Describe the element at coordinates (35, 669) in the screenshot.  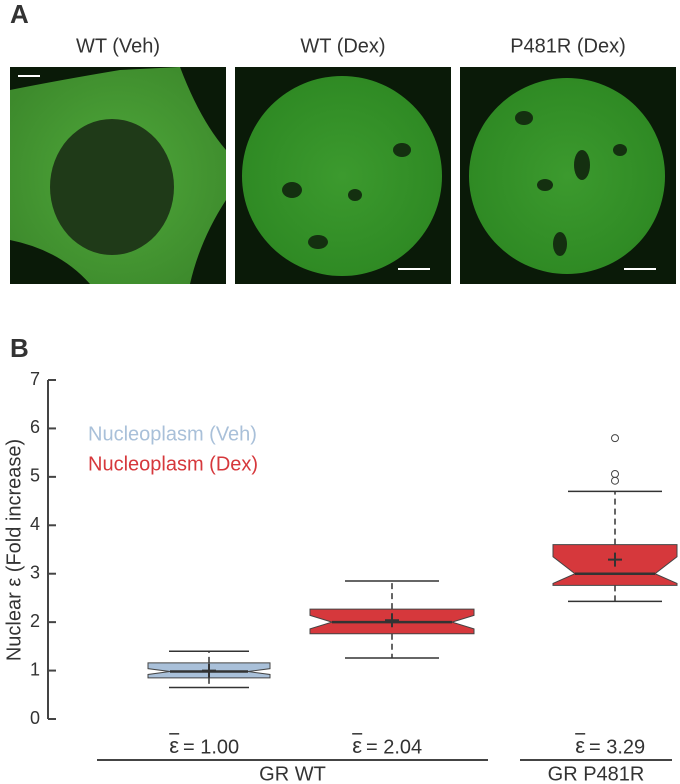
I see `y-tick-label: 1` at that location.